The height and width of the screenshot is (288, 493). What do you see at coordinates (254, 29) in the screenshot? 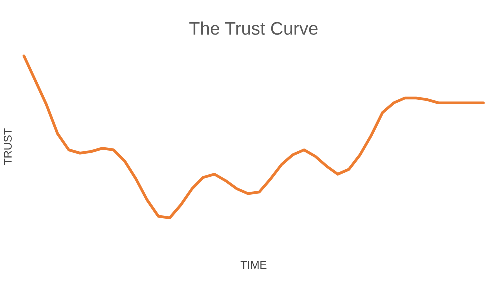
I see `chart-title: The Trust Curve` at bounding box center [254, 29].